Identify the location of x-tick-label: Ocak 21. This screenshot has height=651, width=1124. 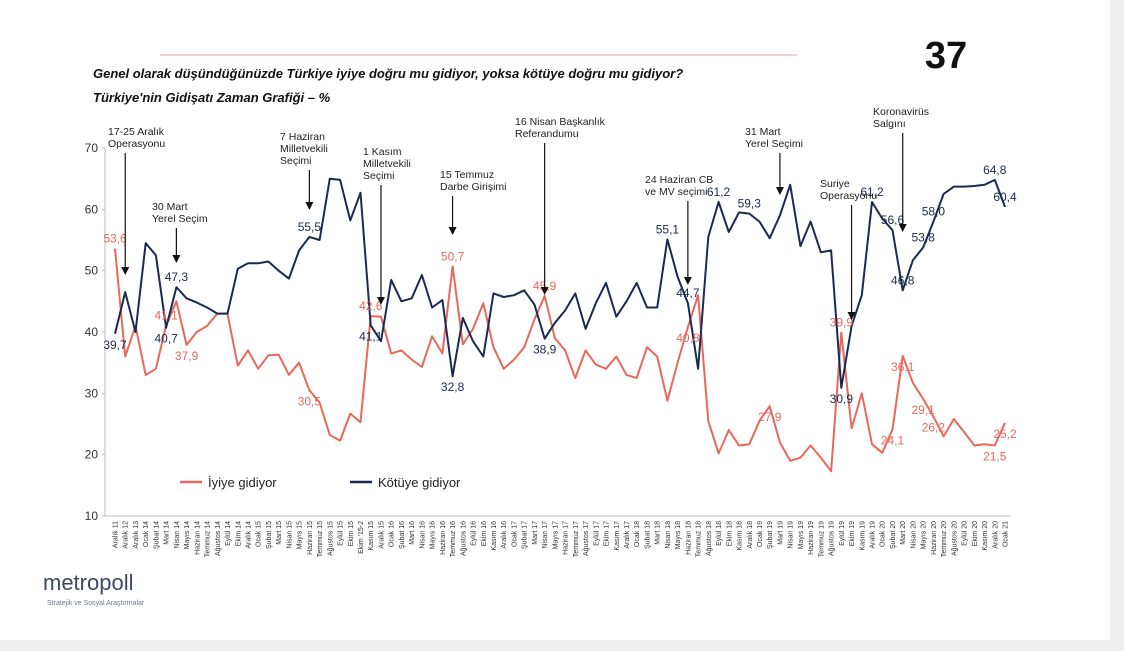
(1006, 534).